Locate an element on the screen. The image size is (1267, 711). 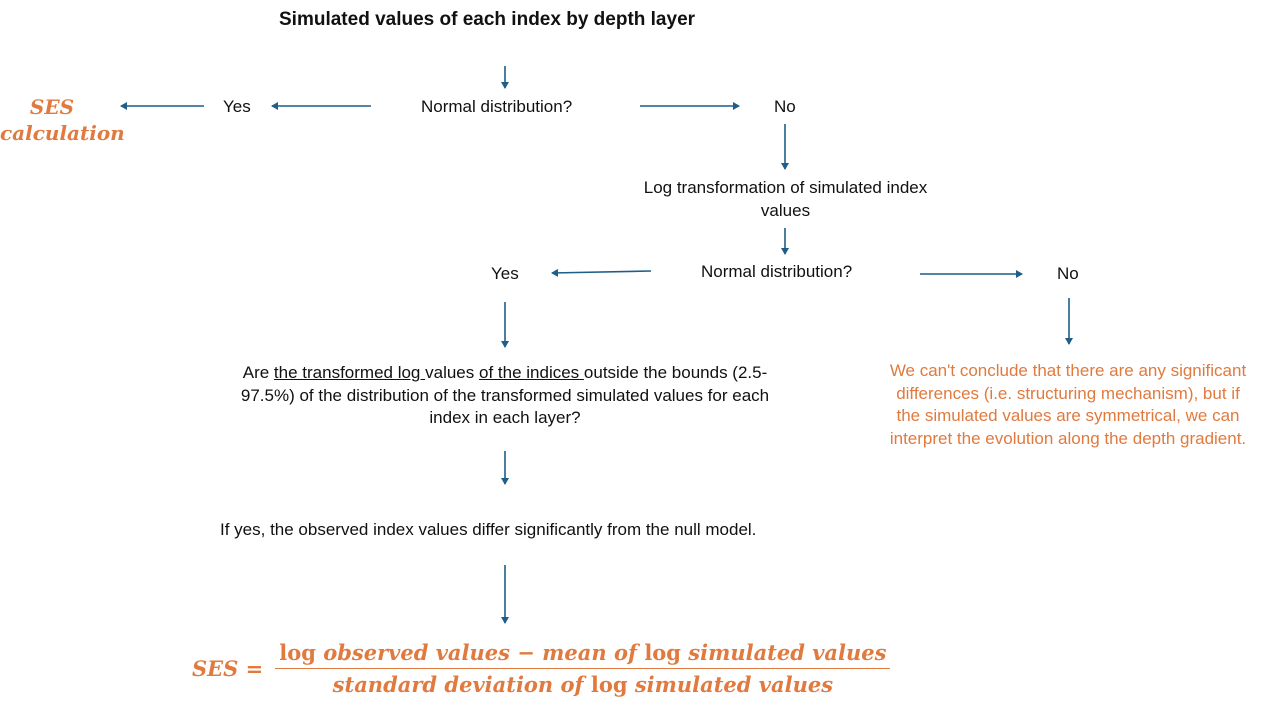
yes-label-2: Yes is located at coordinates (505, 273).